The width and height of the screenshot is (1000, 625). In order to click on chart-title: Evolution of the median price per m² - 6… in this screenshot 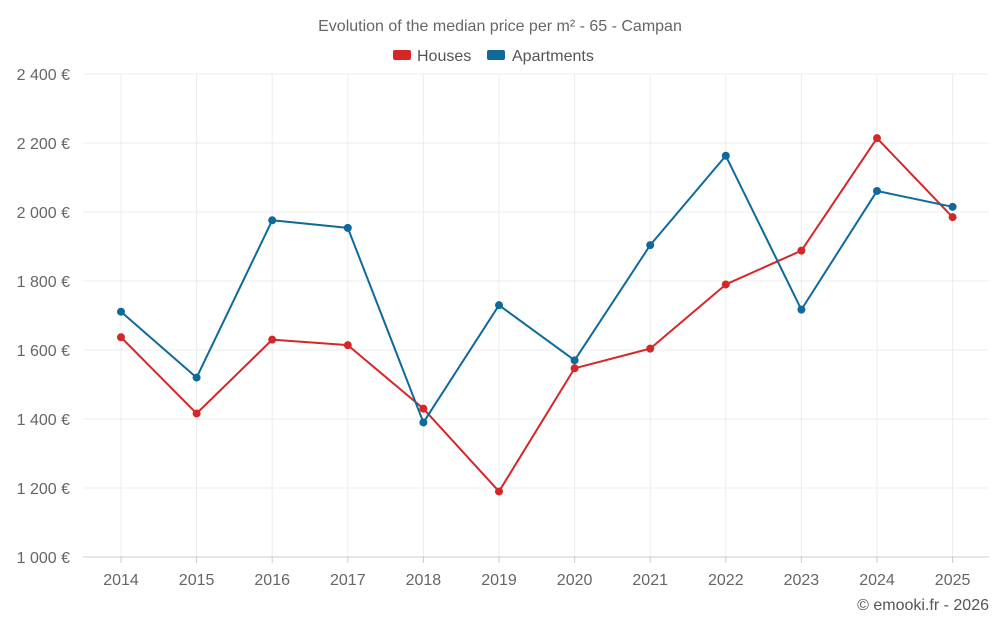, I will do `click(500, 26)`.